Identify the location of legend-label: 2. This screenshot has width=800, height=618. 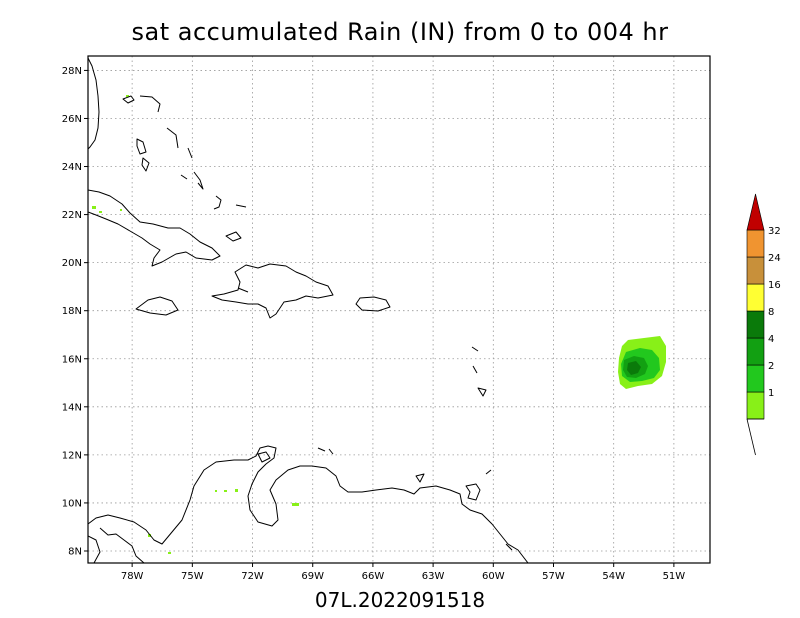
(771, 366).